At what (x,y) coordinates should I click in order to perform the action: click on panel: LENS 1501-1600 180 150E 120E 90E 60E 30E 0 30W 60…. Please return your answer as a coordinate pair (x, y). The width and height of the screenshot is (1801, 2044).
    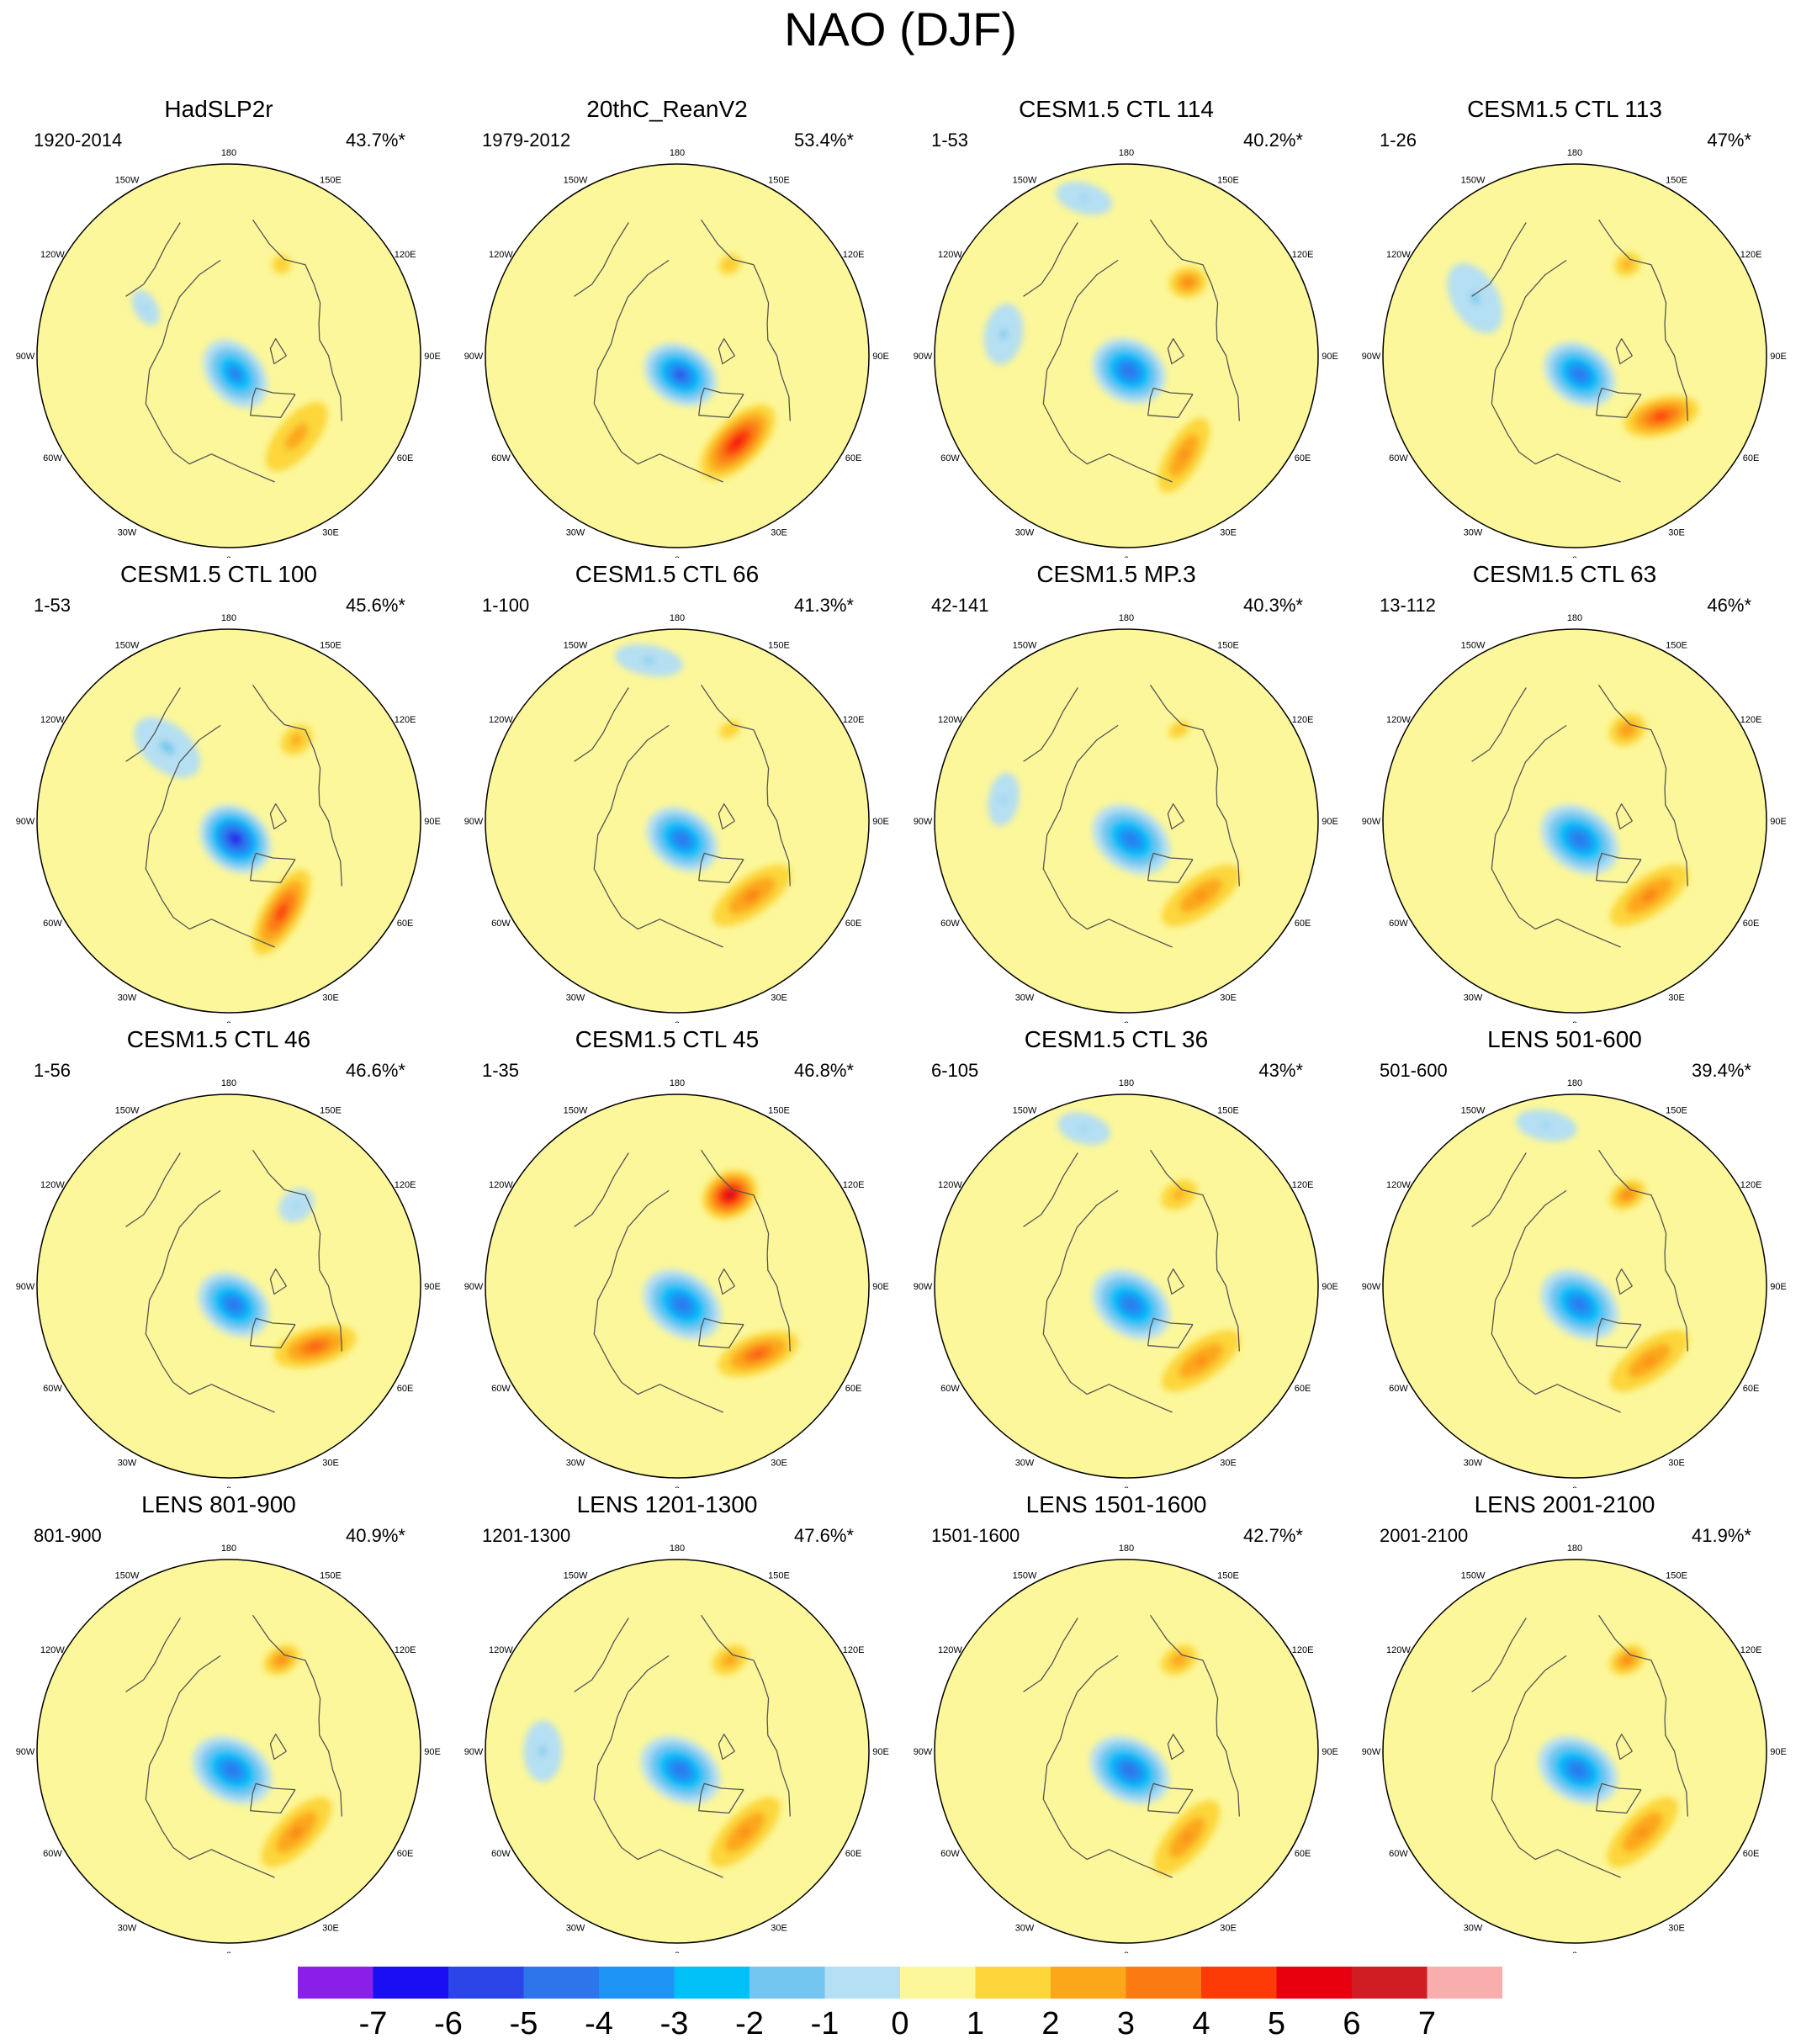
    Looking at the image, I should click on (1123, 1720).